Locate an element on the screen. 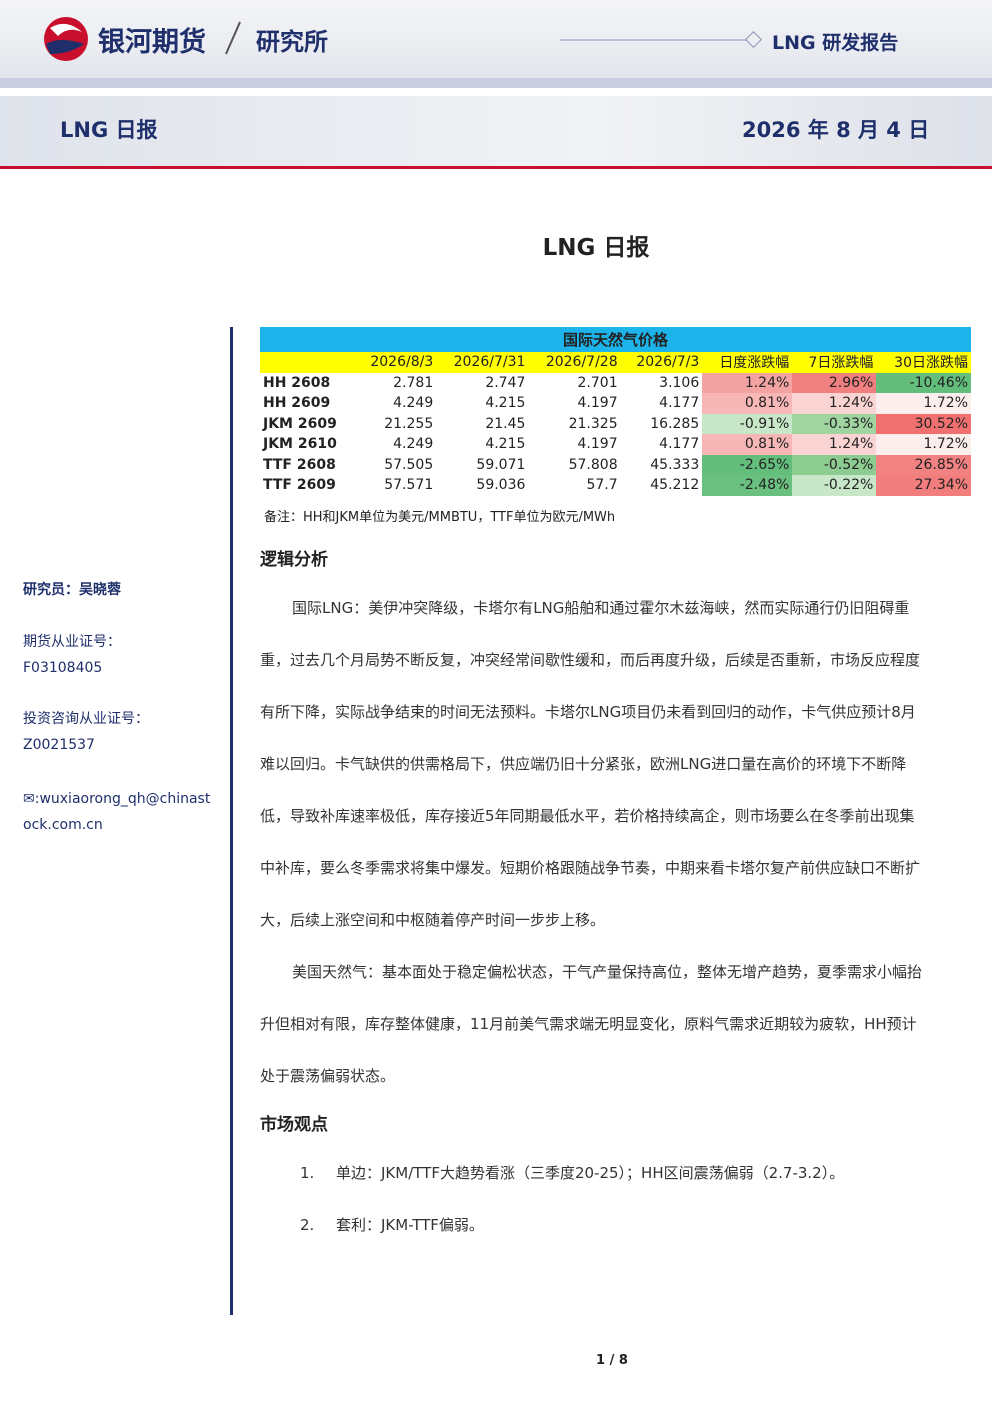  list-item: 2. 套利：JKM-TTF偏弱。 is located at coordinates (594, 1225).